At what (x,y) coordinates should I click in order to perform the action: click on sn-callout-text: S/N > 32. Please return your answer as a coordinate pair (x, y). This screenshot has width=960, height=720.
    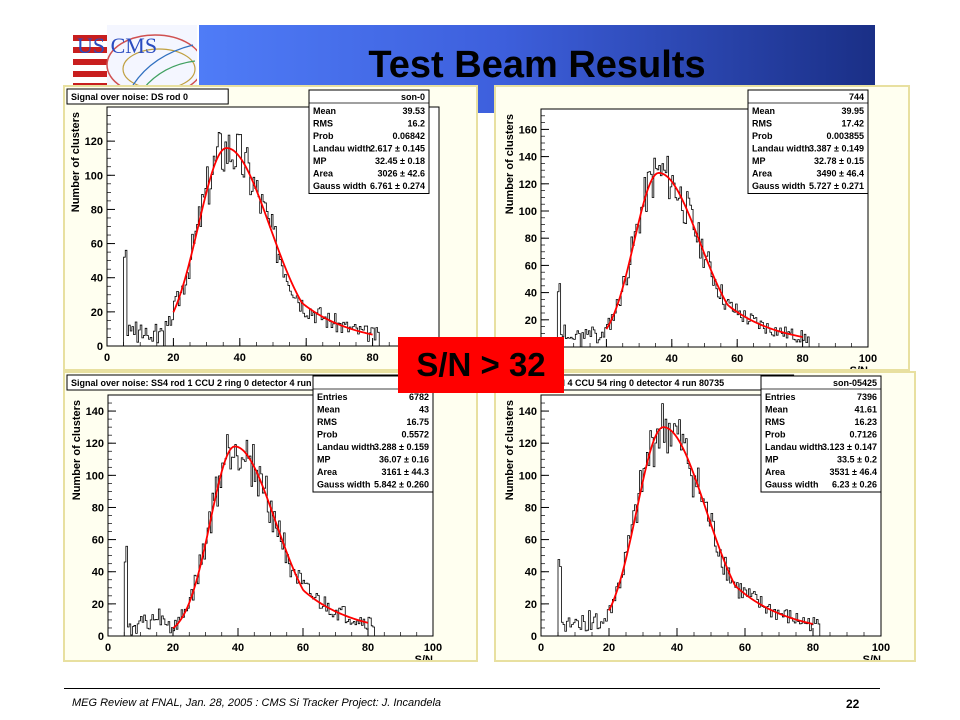
    Looking at the image, I should click on (481, 364).